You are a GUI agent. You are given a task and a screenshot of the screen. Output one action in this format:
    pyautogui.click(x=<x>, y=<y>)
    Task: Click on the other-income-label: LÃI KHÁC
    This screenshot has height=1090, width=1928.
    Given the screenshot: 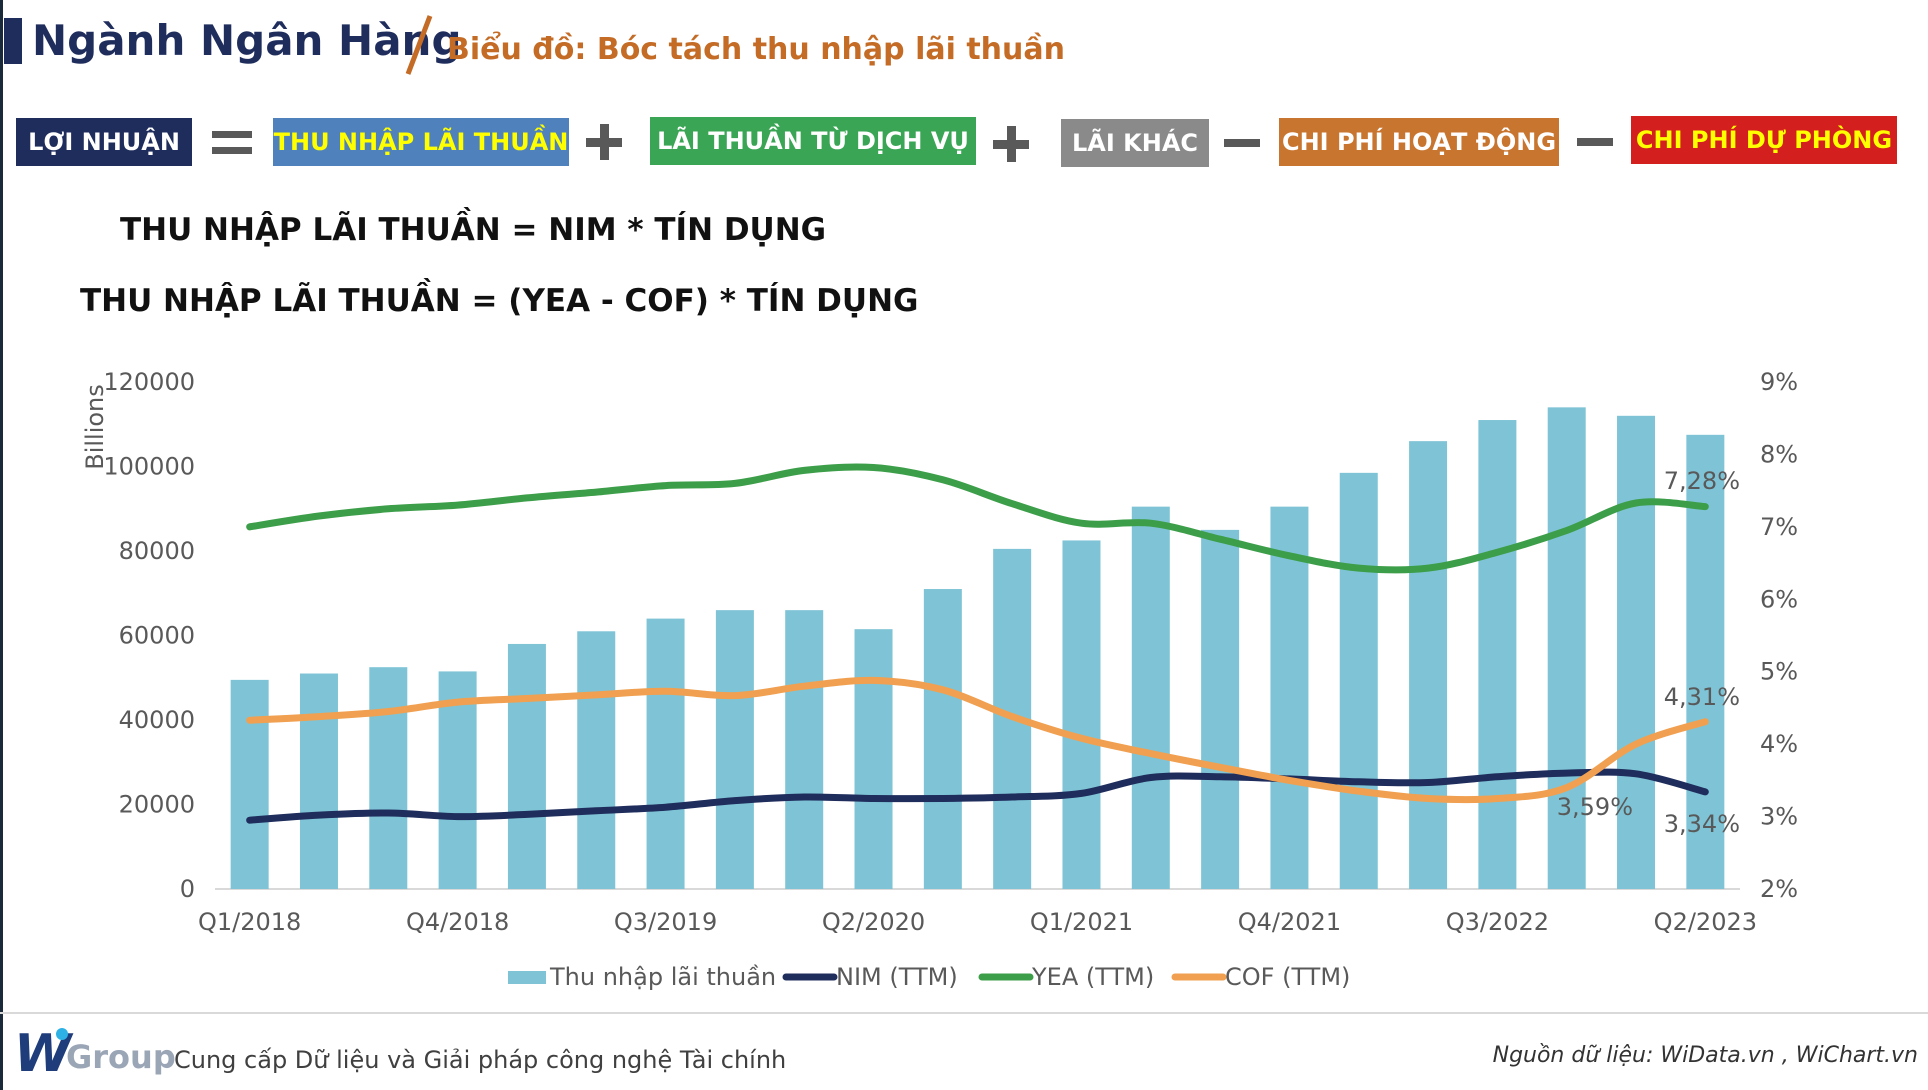 What is the action you would take?
    pyautogui.click(x=1135, y=143)
    